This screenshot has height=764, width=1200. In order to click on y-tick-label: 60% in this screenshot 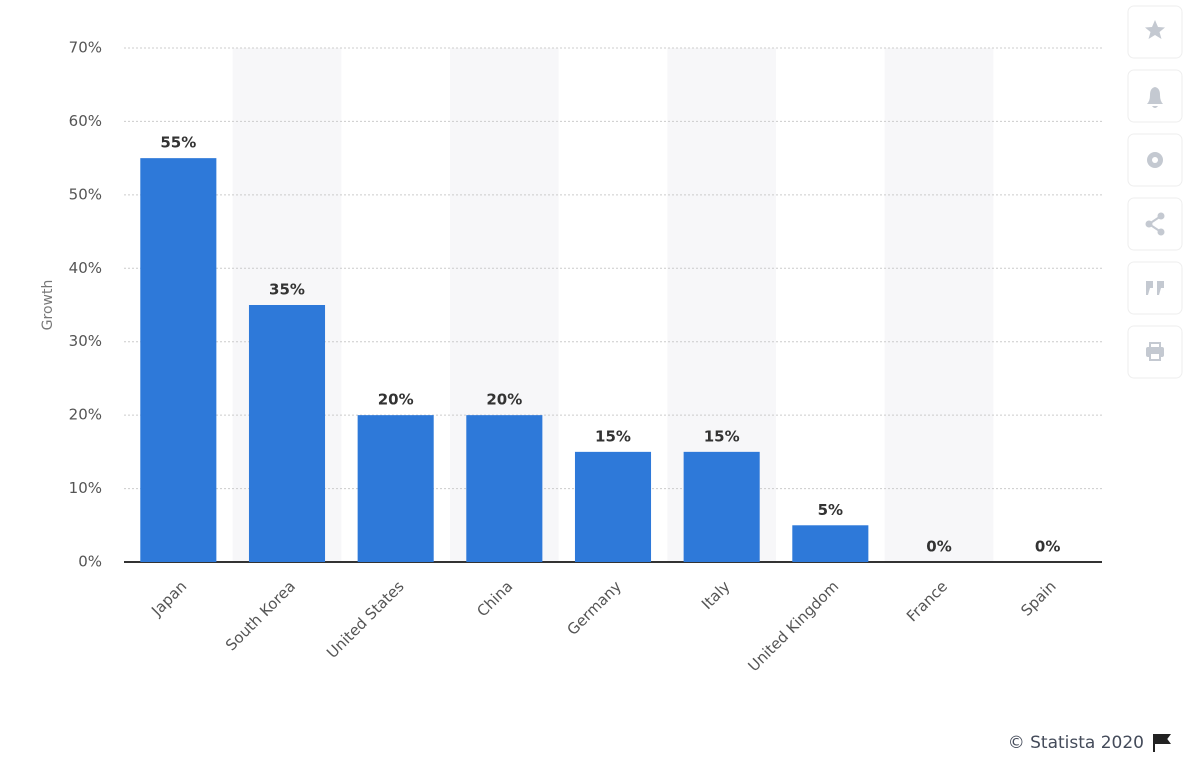, I will do `click(85, 121)`.